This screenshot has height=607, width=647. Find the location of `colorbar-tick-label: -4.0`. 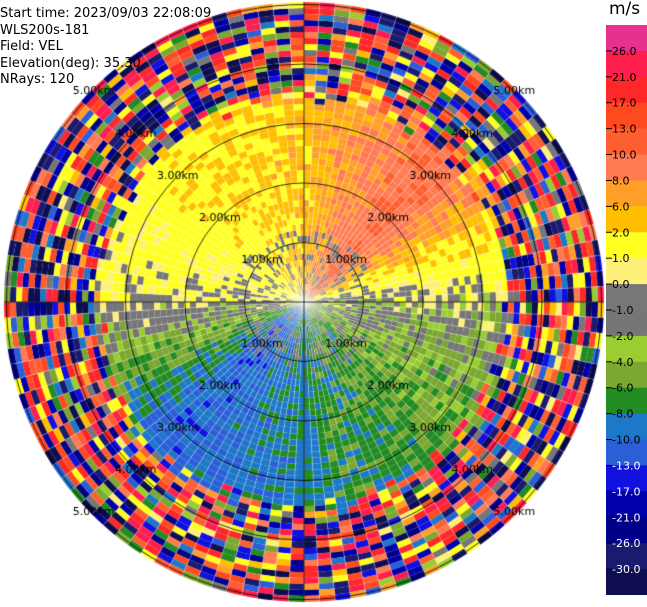

colorbar-tick-label: -4.0 is located at coordinates (622, 362).